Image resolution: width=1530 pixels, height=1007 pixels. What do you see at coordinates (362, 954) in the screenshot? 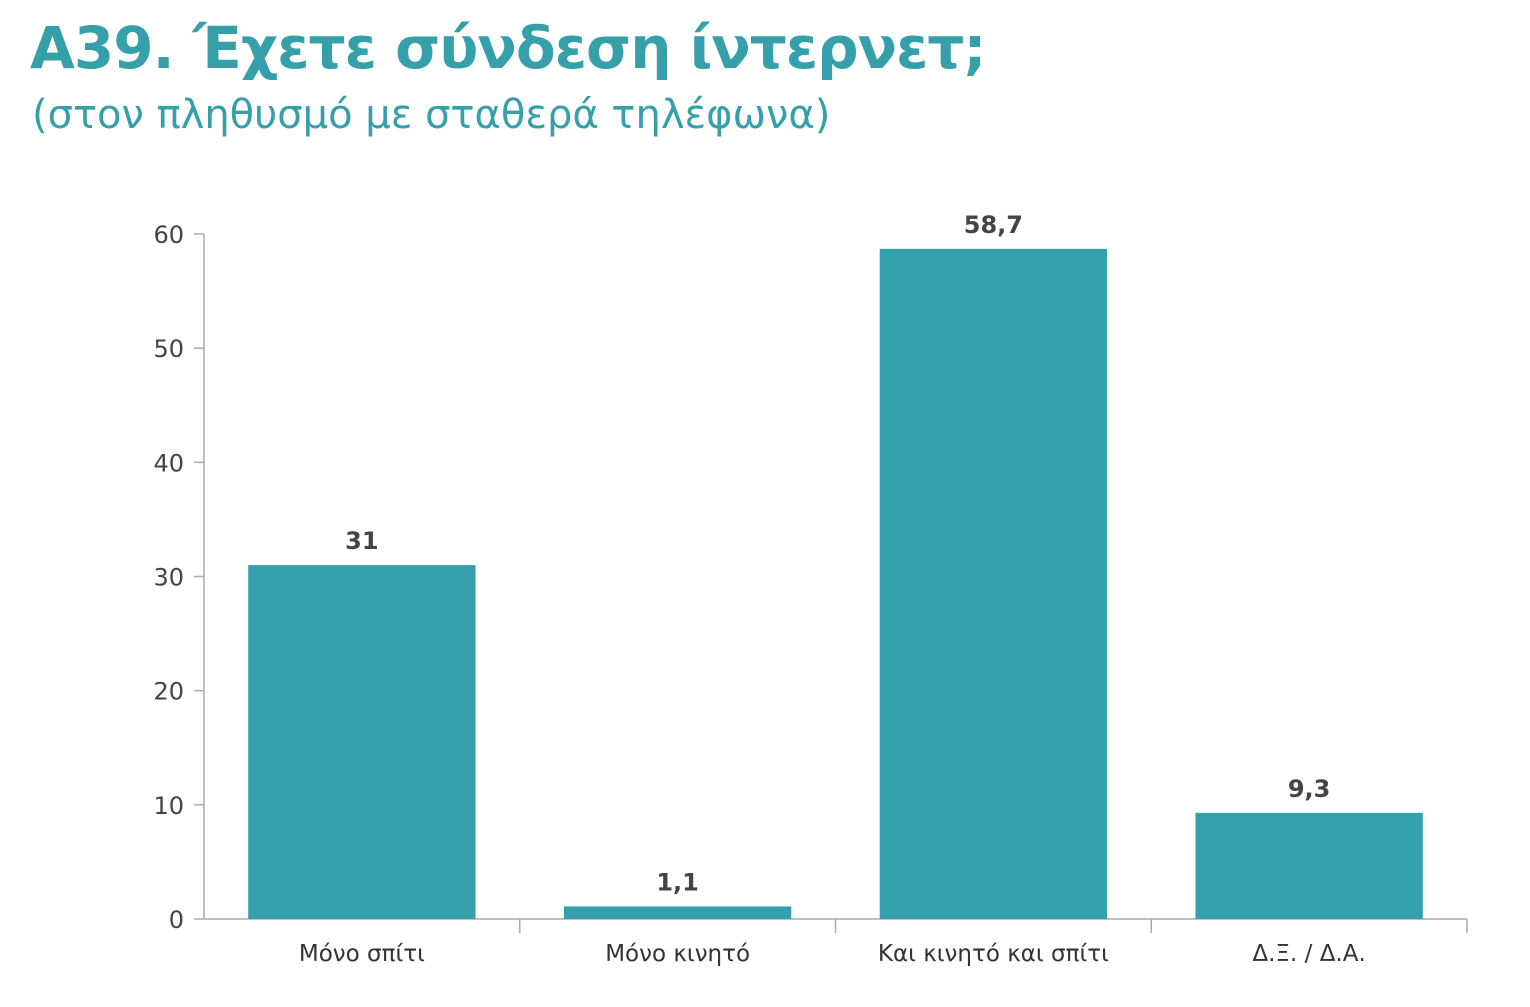
I see `x-tick-label: Μόνο σπίτι` at bounding box center [362, 954].